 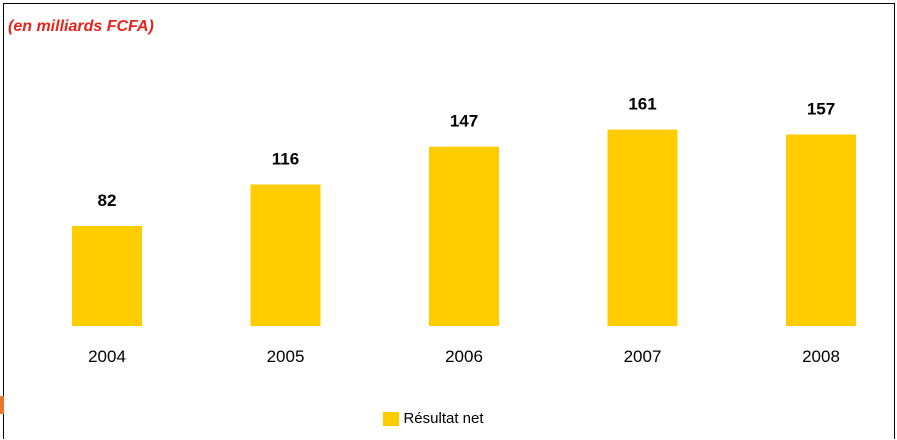 I want to click on value-label-2004: 82, so click(x=107, y=200).